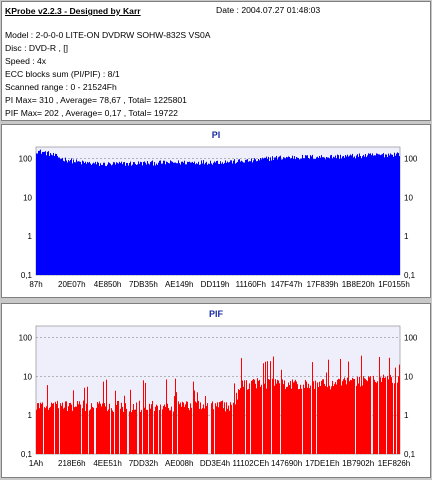 This screenshot has height=480, width=432. I want to click on info-range: Scanned range : 0 - 21524Fh, so click(61, 87).